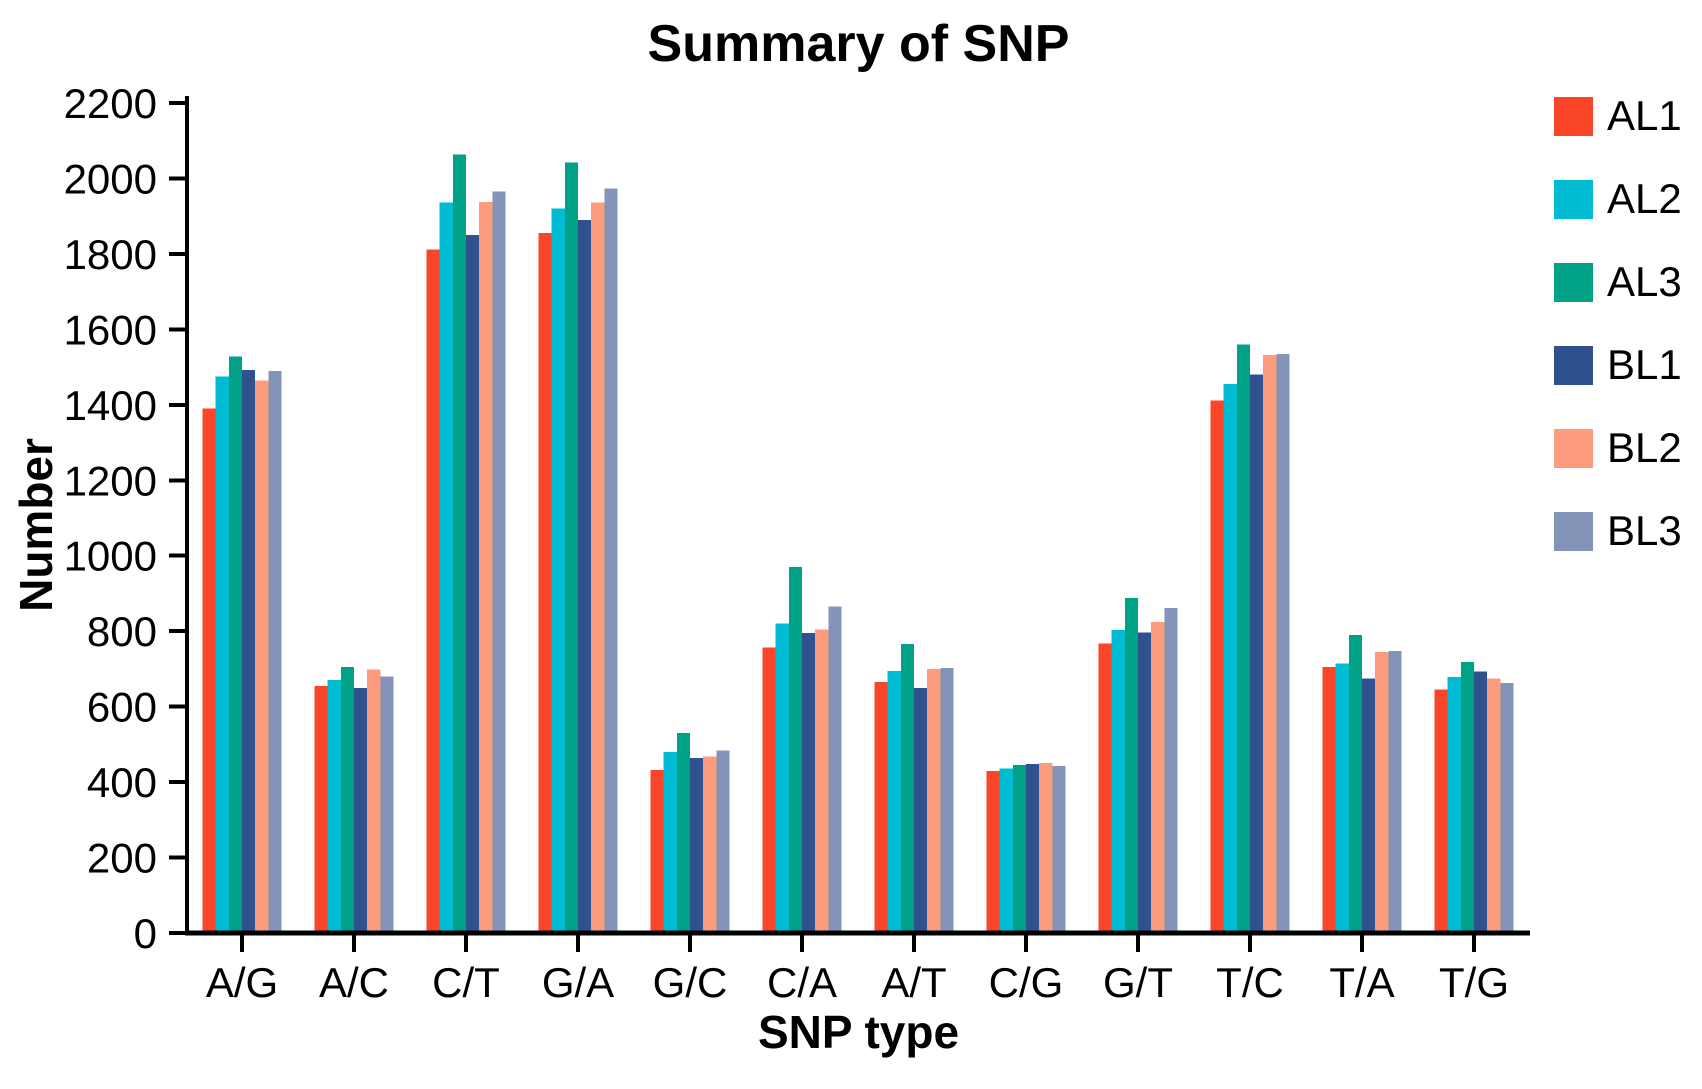  I want to click on x-tick-label: G/C, so click(690, 982).